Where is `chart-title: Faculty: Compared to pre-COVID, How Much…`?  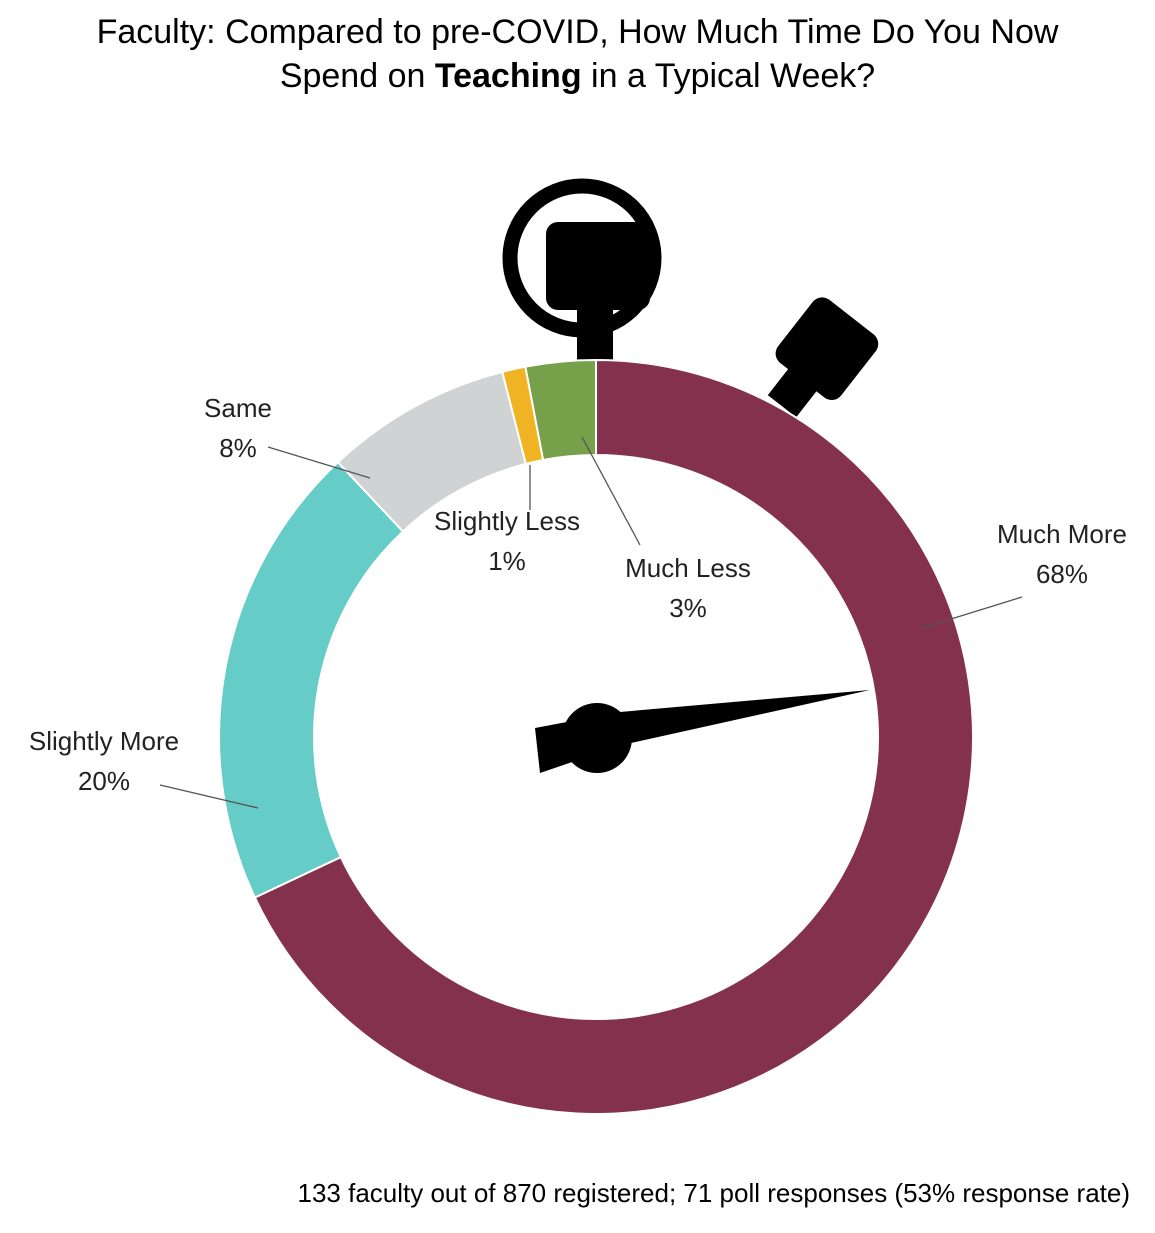 chart-title: Faculty: Compared to pre-COVID, How Much… is located at coordinates (577, 54).